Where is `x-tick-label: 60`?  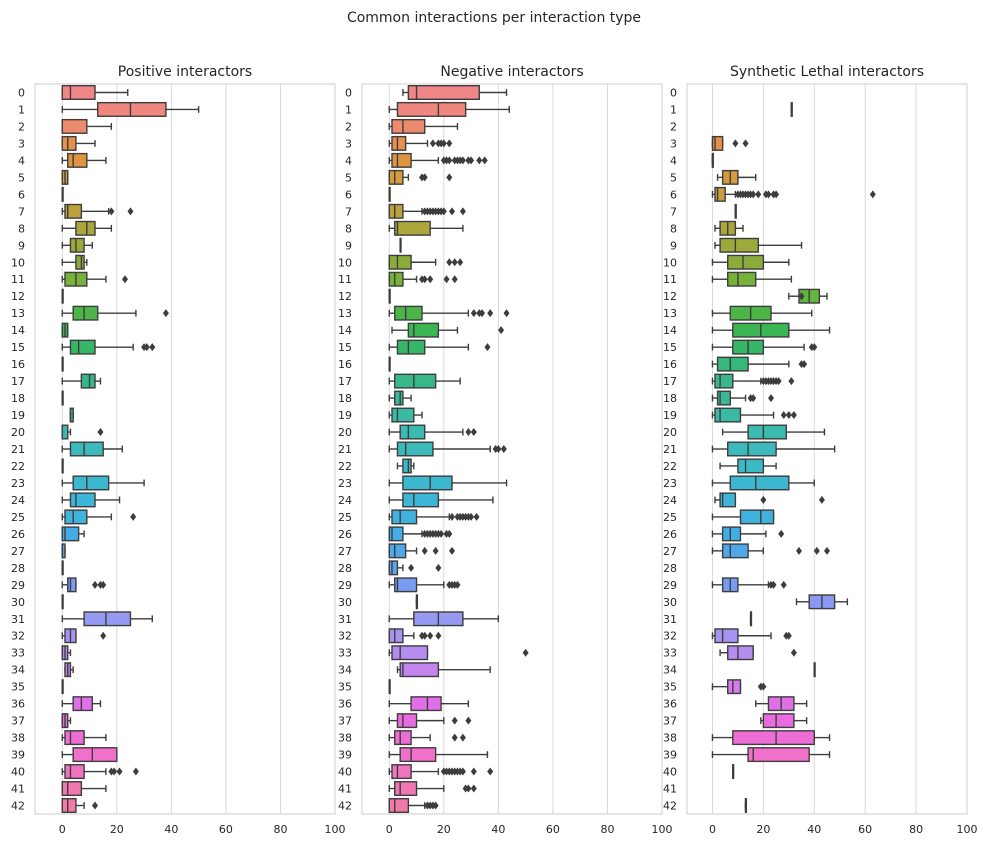
x-tick-label: 60 is located at coordinates (865, 829).